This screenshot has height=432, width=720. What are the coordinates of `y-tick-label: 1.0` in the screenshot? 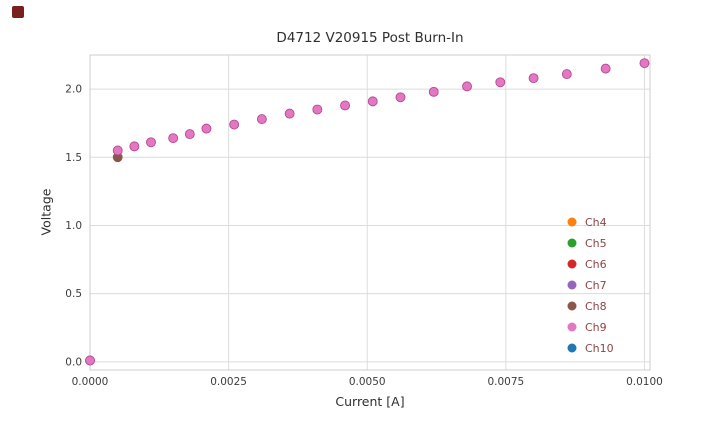 It's located at (73, 226).